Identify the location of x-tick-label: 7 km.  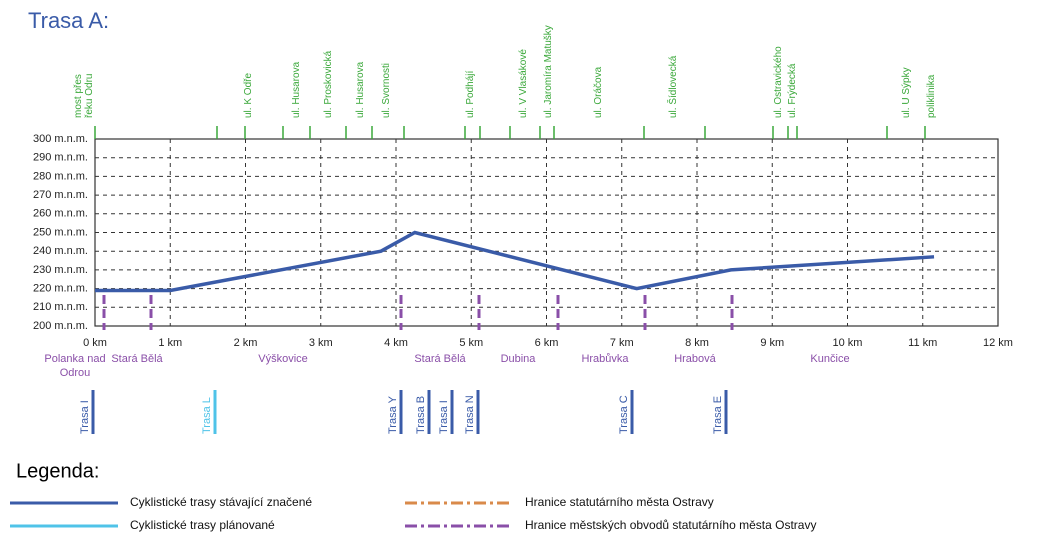
(622, 343).